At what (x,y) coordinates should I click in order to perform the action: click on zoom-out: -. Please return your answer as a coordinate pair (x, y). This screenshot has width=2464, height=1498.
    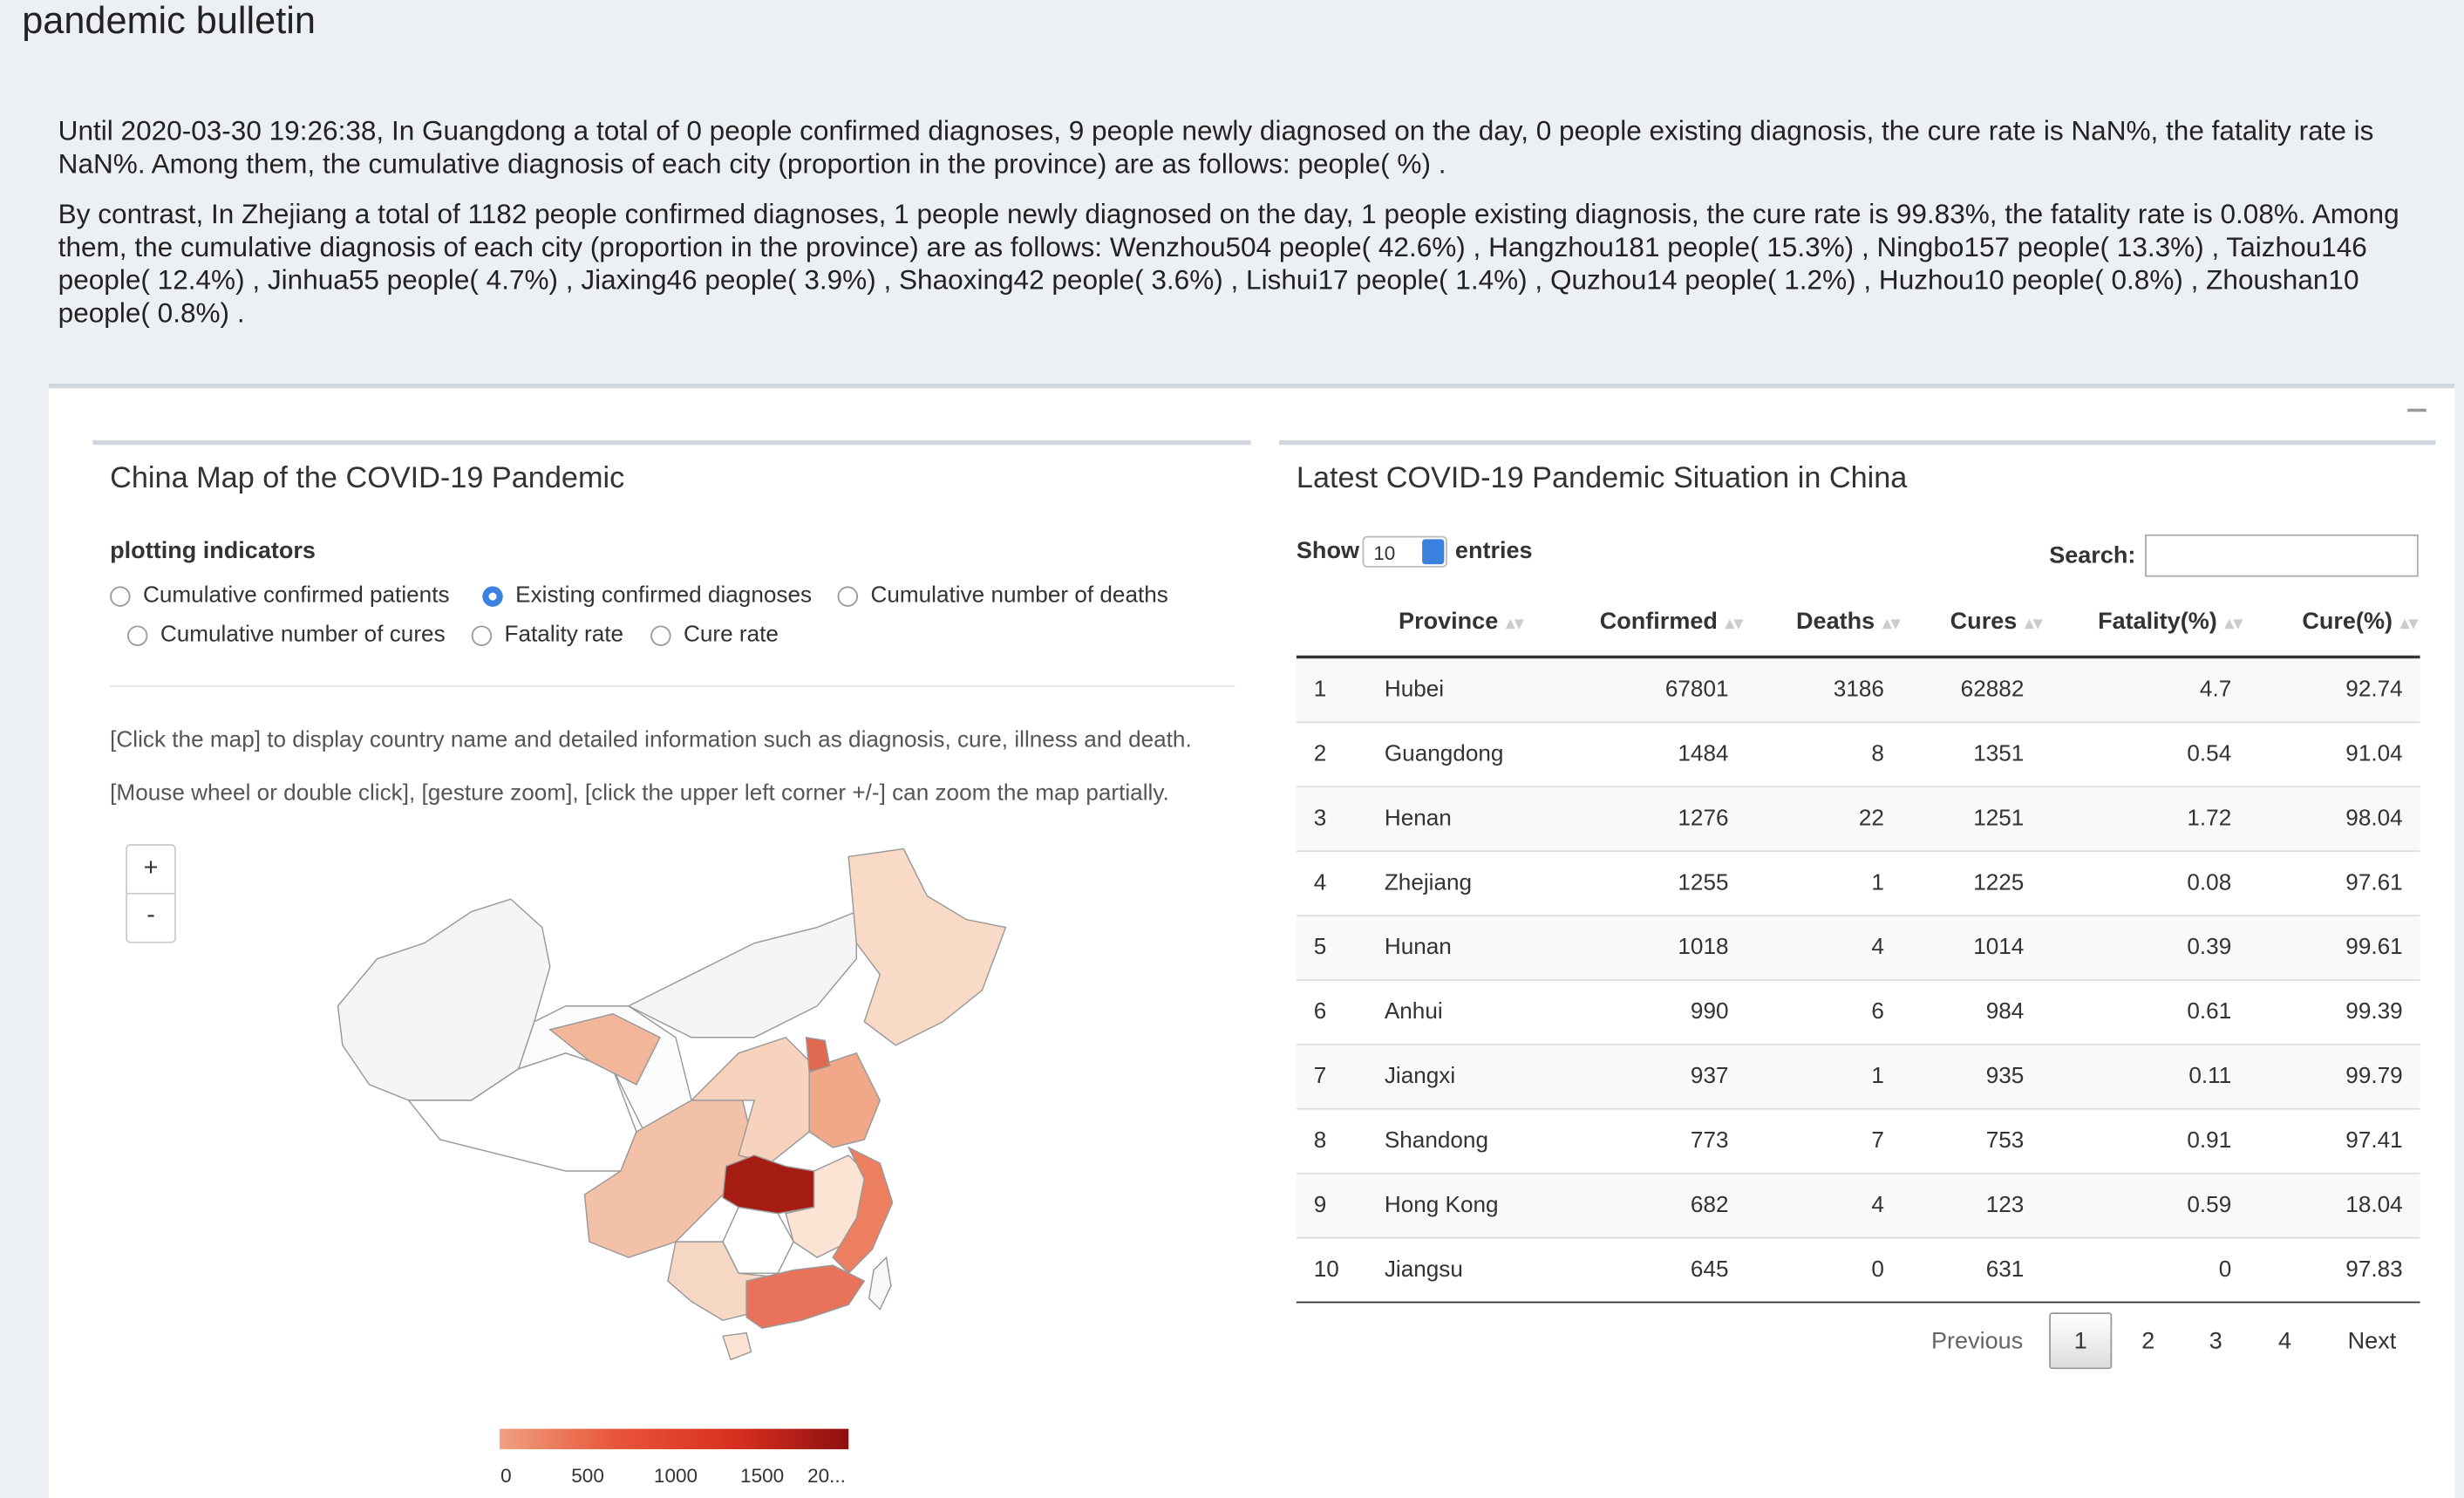
    Looking at the image, I should click on (150, 916).